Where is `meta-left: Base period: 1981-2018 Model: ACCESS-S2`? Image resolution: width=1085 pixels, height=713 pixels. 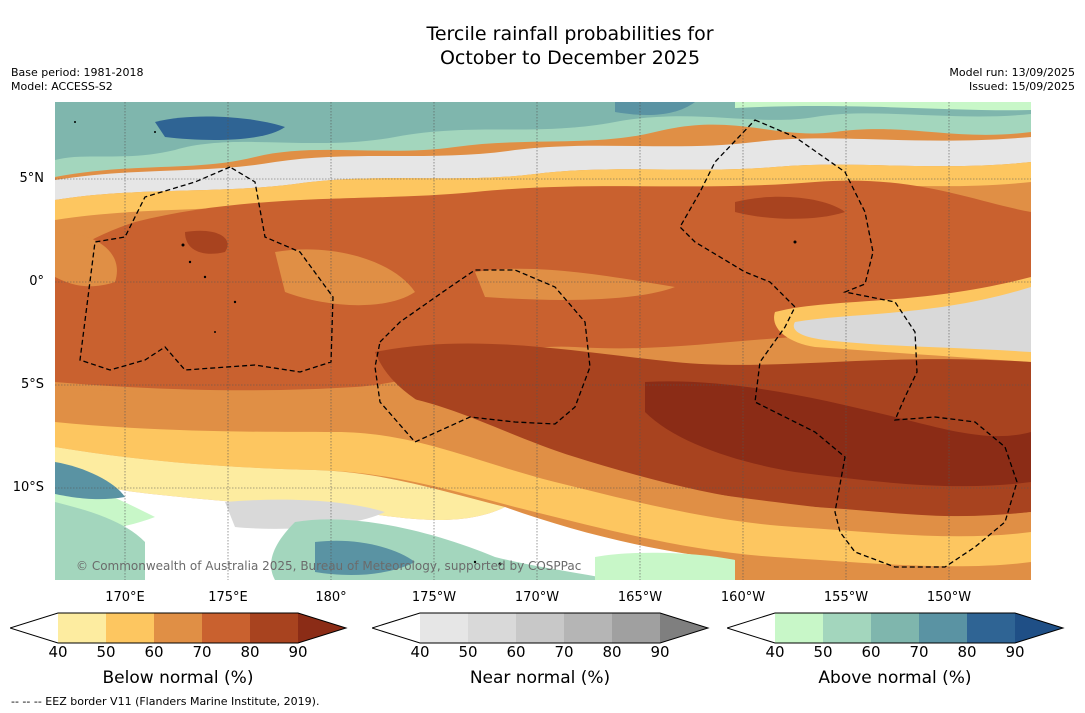 meta-left: Base period: 1981-2018 Model: ACCESS-S2 is located at coordinates (77, 80).